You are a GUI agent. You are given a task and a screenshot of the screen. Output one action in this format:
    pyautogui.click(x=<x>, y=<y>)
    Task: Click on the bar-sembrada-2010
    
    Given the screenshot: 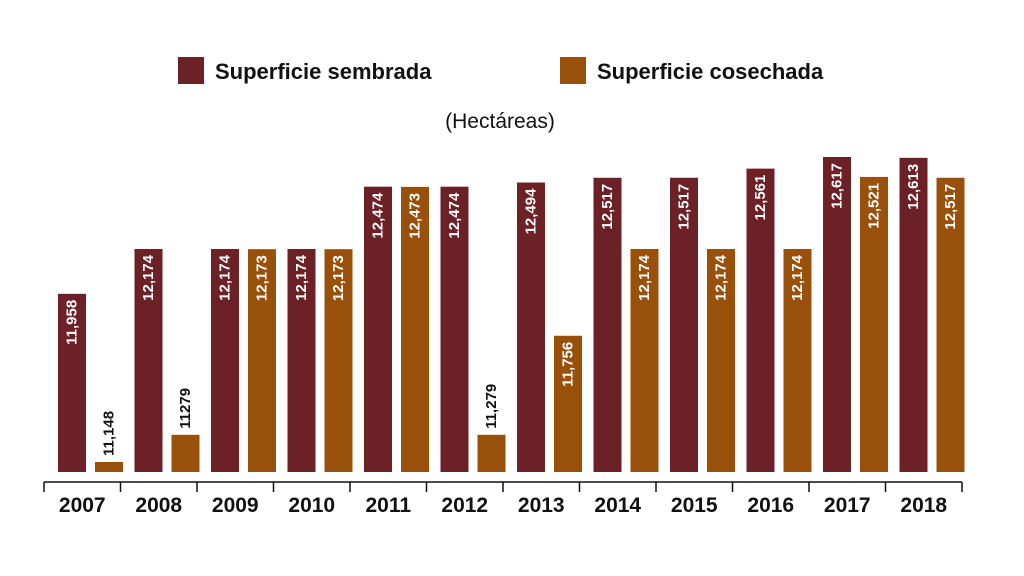 What is the action you would take?
    pyautogui.click(x=301, y=360)
    